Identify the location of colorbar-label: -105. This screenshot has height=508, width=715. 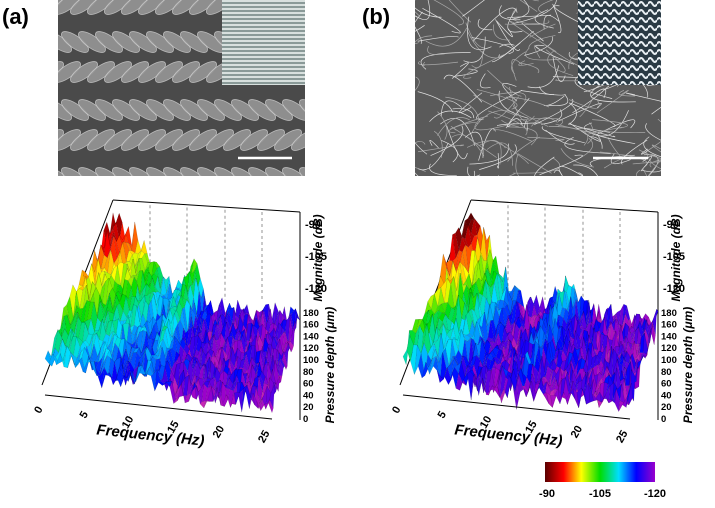
(600, 494).